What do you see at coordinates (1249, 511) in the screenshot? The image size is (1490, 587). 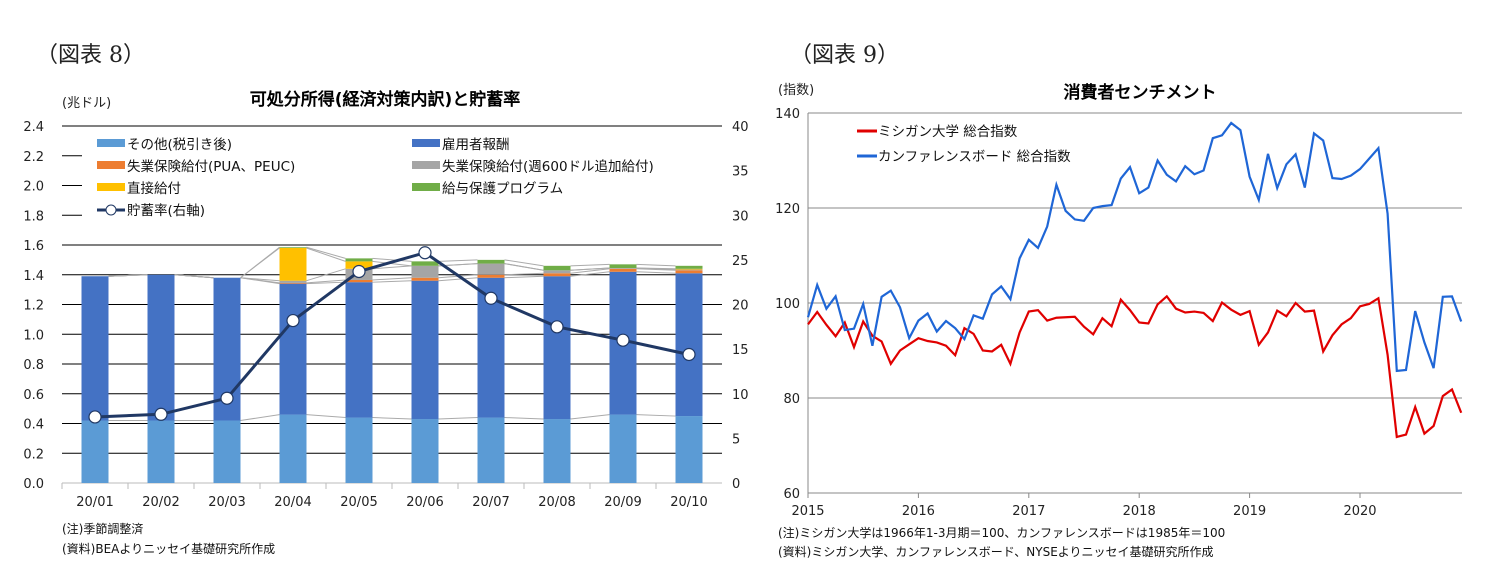 I see `x-tick-label: 2019` at bounding box center [1249, 511].